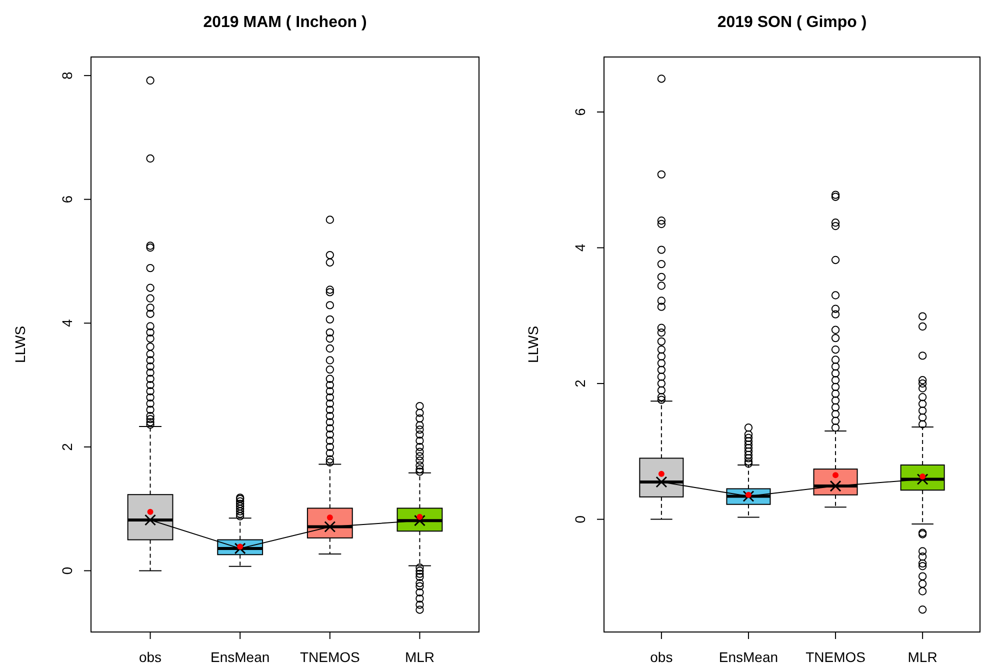  Describe the element at coordinates (792, 22) in the screenshot. I see `chart-title: 2019 SON ( Gimpo )` at that location.